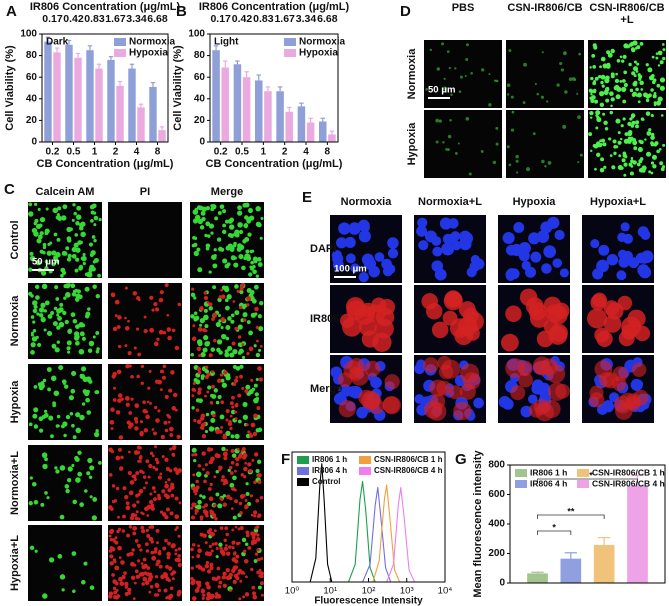  Describe the element at coordinates (162, 136) in the screenshot. I see `bar` at that location.